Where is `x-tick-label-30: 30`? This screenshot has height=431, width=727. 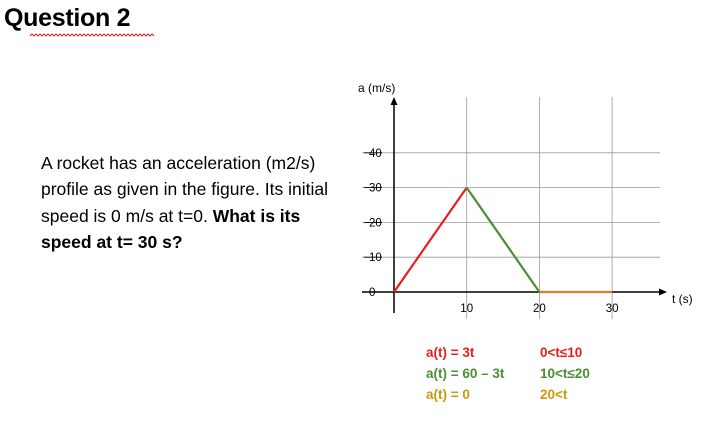
x-tick-label-30: 30 is located at coordinates (612, 309).